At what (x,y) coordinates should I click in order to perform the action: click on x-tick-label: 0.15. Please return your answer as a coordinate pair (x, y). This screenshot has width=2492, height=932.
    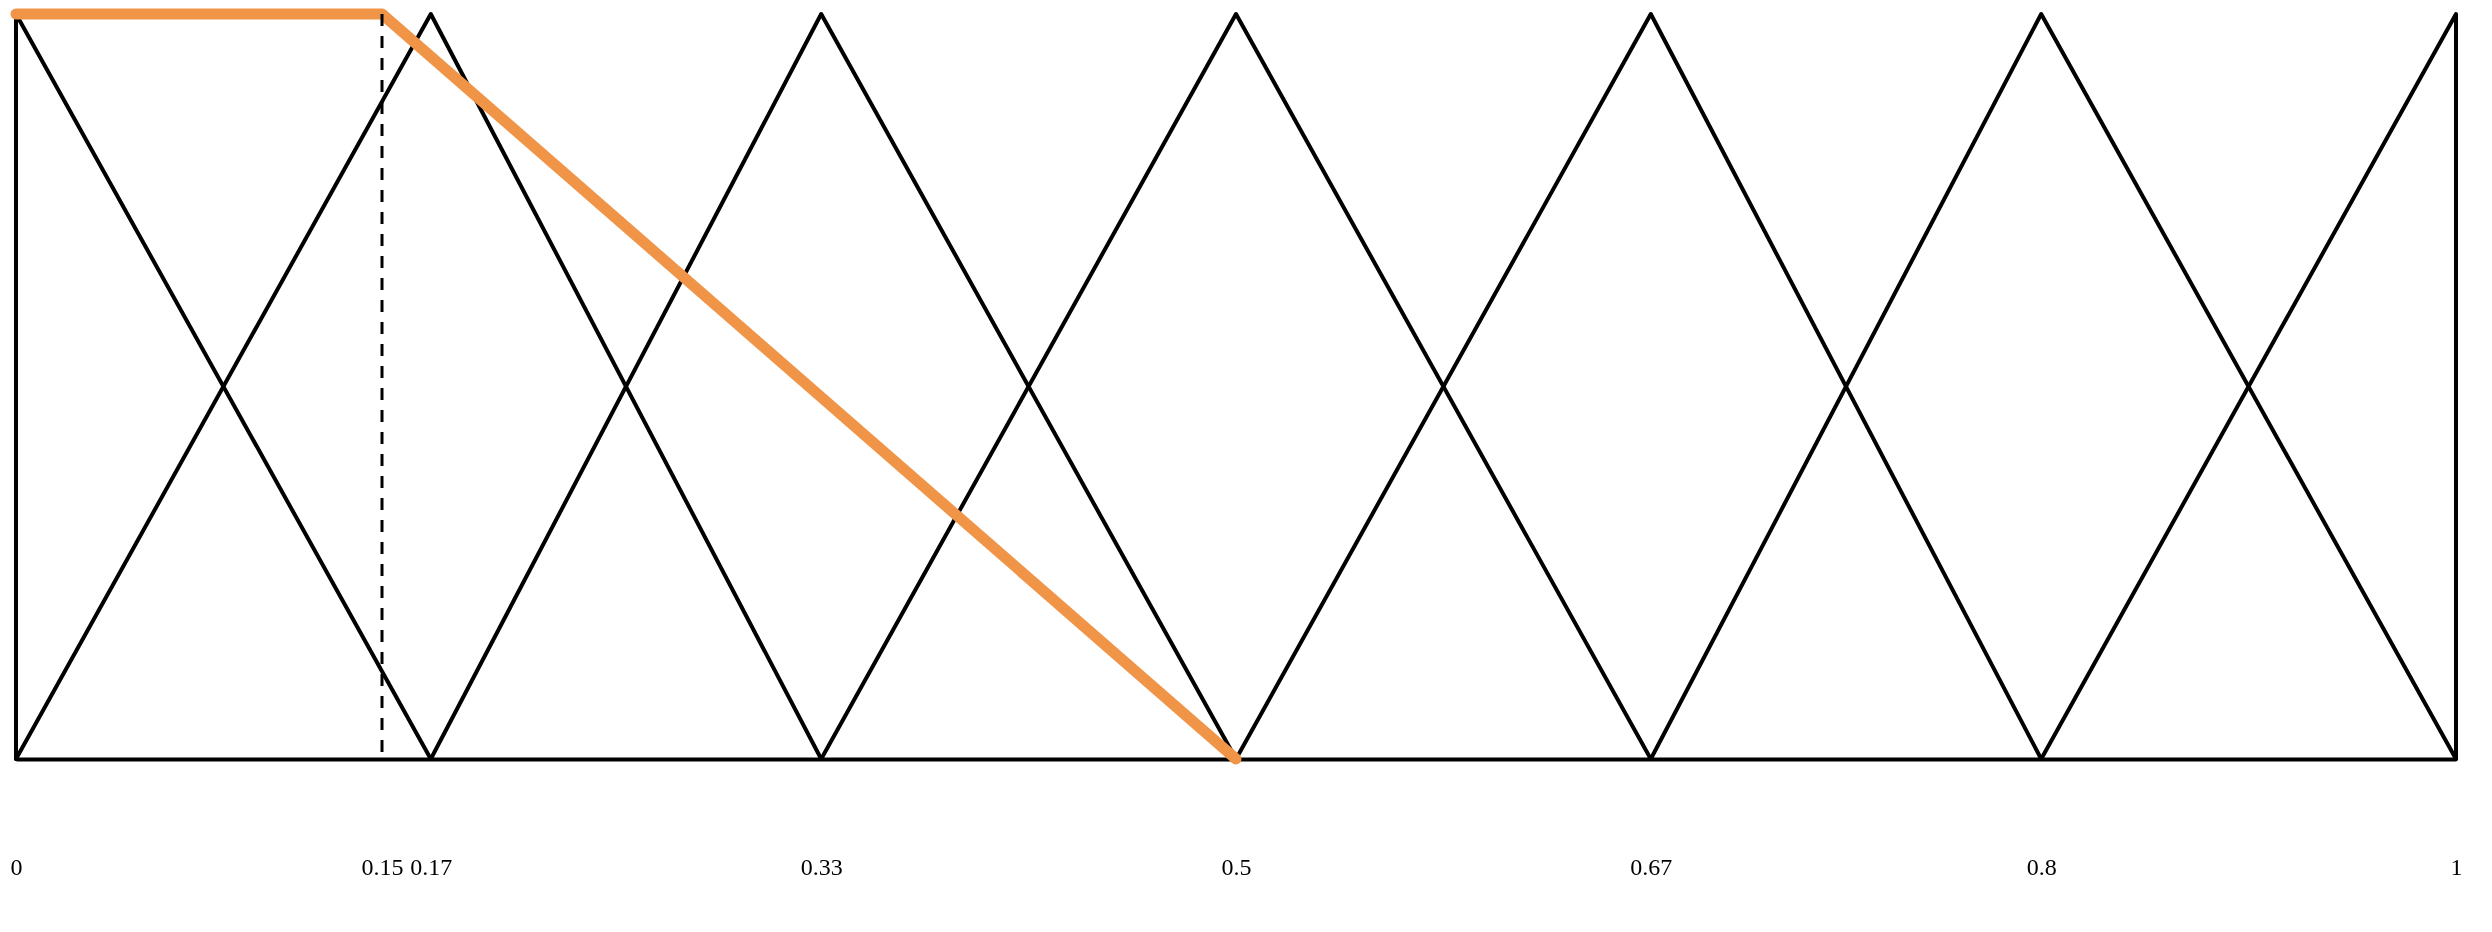
    Looking at the image, I should click on (382, 866).